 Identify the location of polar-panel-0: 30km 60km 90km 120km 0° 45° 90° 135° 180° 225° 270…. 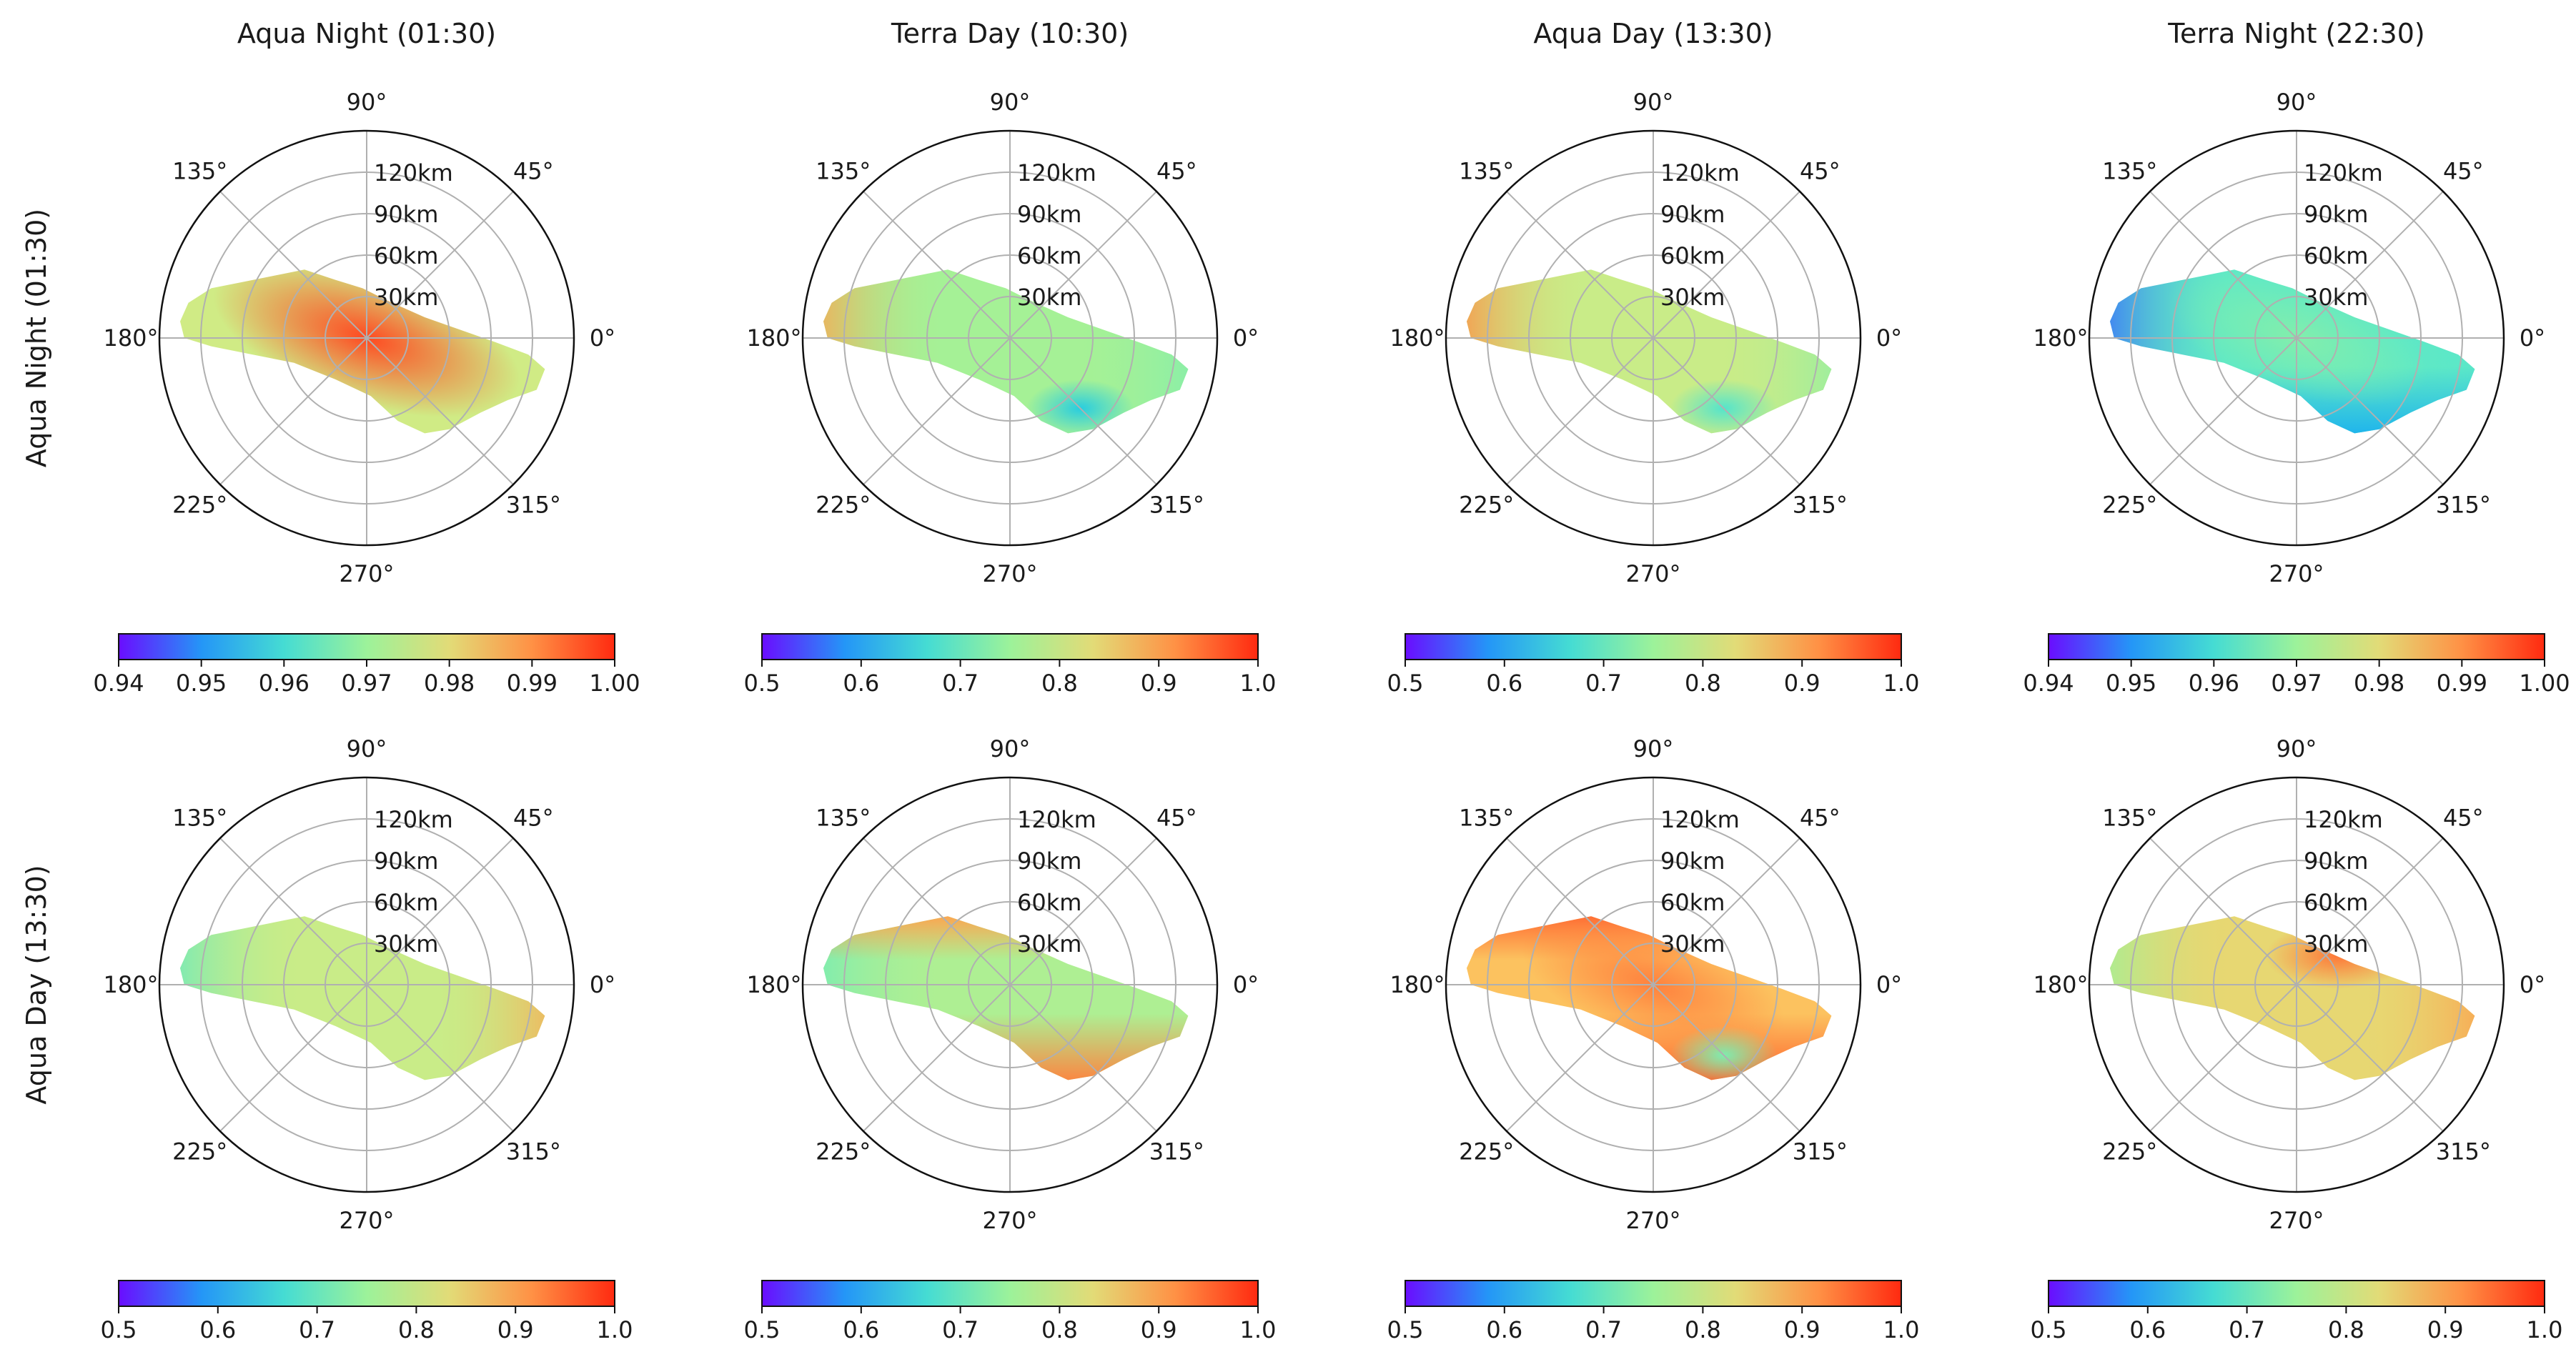
(359, 338).